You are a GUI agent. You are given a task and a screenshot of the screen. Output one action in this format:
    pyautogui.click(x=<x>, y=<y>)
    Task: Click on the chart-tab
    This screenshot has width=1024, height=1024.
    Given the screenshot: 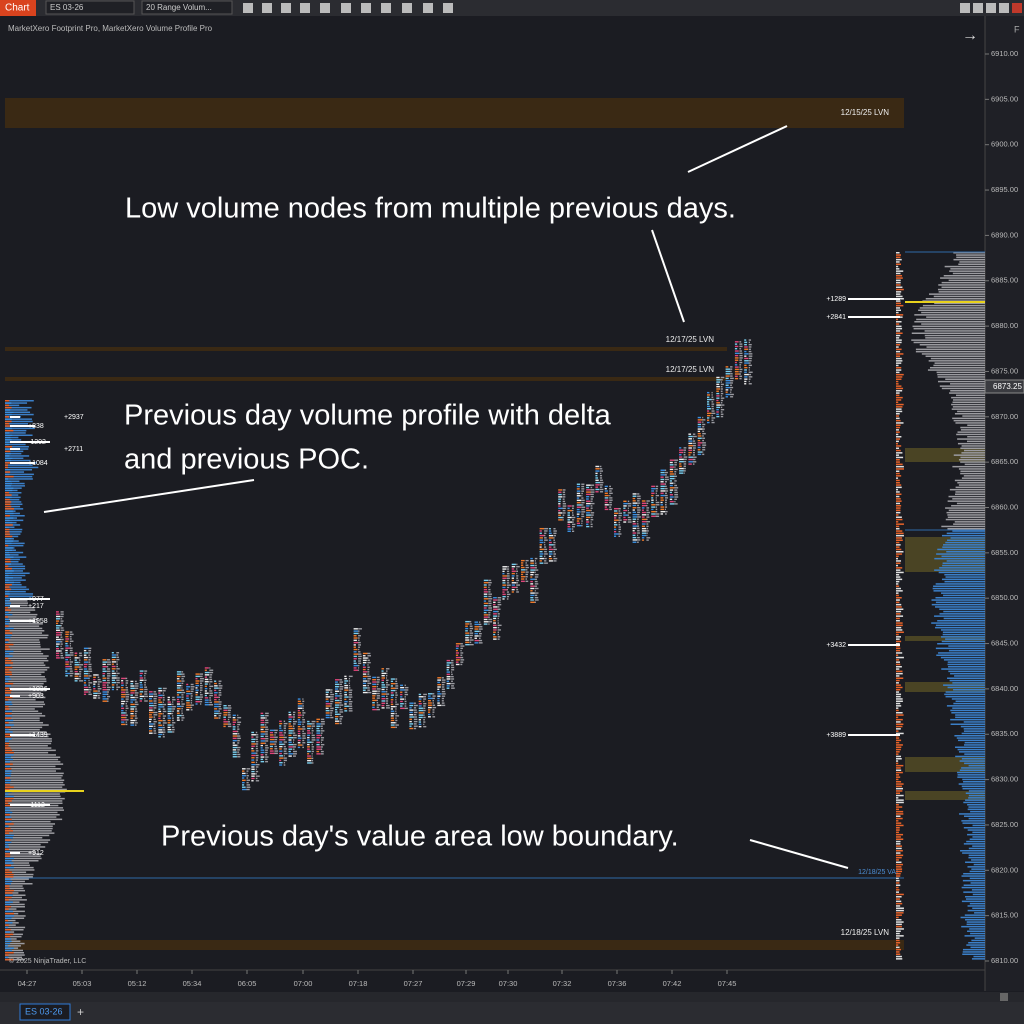 What is the action you would take?
    pyautogui.click(x=18, y=8)
    